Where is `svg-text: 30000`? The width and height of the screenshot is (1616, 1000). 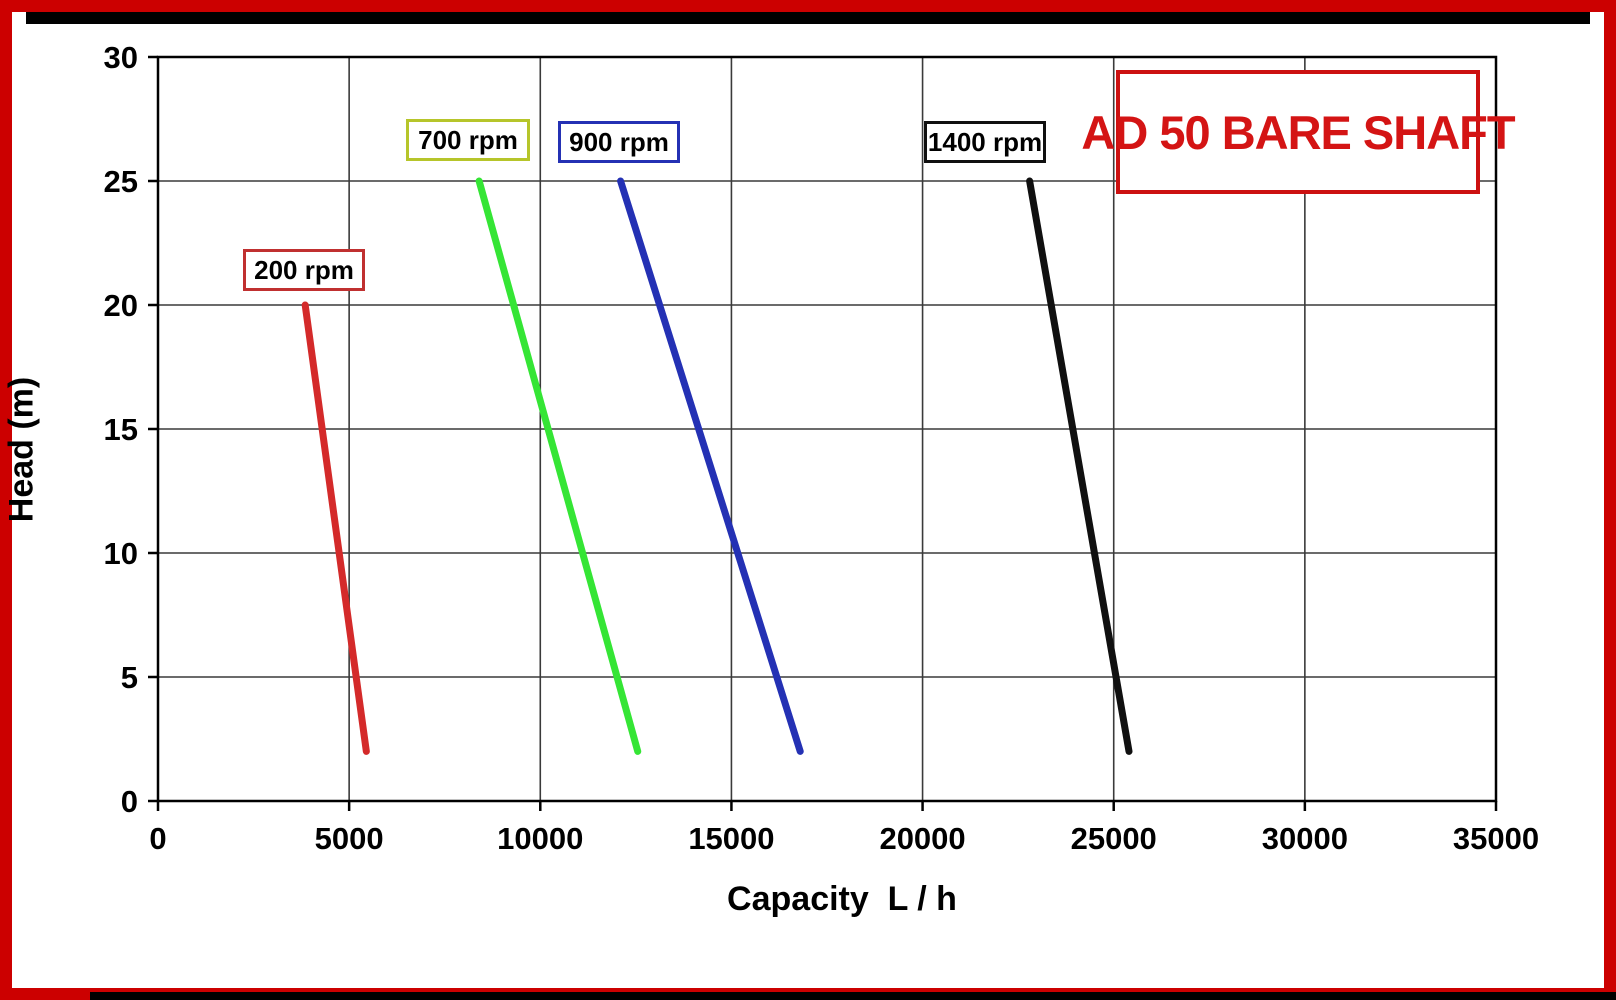 svg-text: 30000 is located at coordinates (1305, 838).